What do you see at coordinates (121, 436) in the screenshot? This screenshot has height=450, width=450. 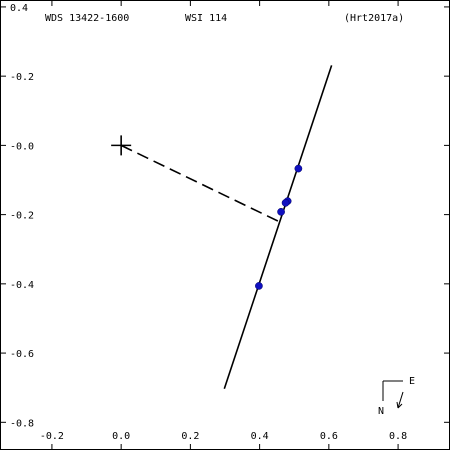 I see `x-tick-label: 0.0` at bounding box center [121, 436].